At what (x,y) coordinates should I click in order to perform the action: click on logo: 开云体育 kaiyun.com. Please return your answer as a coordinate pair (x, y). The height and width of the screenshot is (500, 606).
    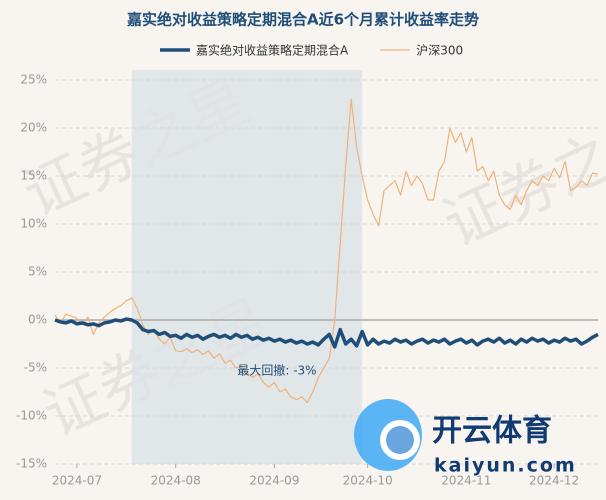
    Looking at the image, I should click on (465, 438).